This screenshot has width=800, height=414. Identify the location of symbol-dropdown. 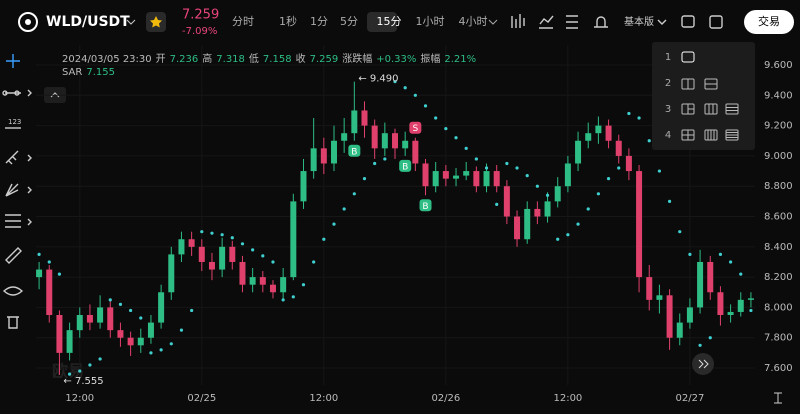
(131, 22).